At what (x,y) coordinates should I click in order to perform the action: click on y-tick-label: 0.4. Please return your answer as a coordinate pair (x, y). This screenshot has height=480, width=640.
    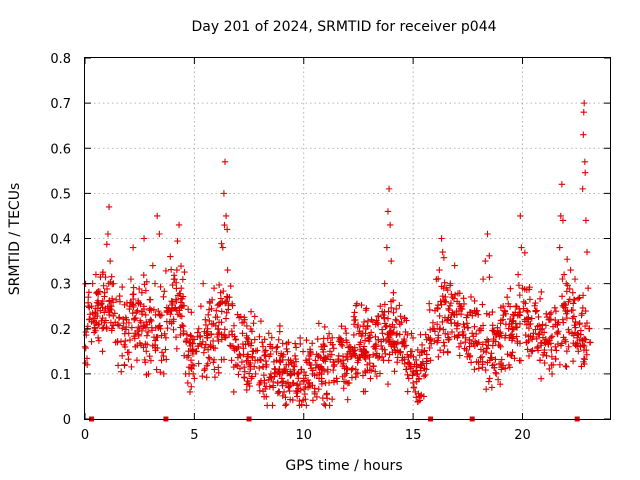
    Looking at the image, I should click on (60, 240).